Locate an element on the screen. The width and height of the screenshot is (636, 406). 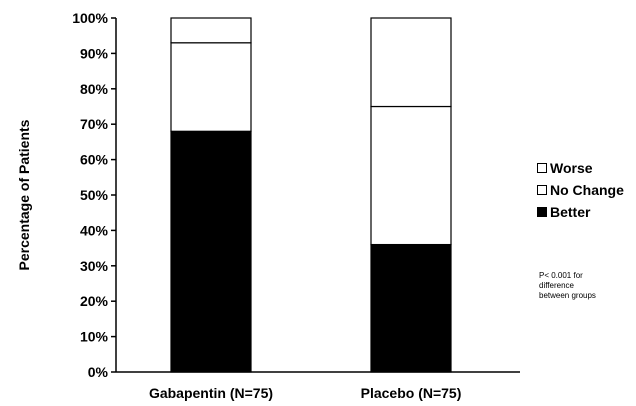
legend-label-worse: Worse is located at coordinates (571, 168).